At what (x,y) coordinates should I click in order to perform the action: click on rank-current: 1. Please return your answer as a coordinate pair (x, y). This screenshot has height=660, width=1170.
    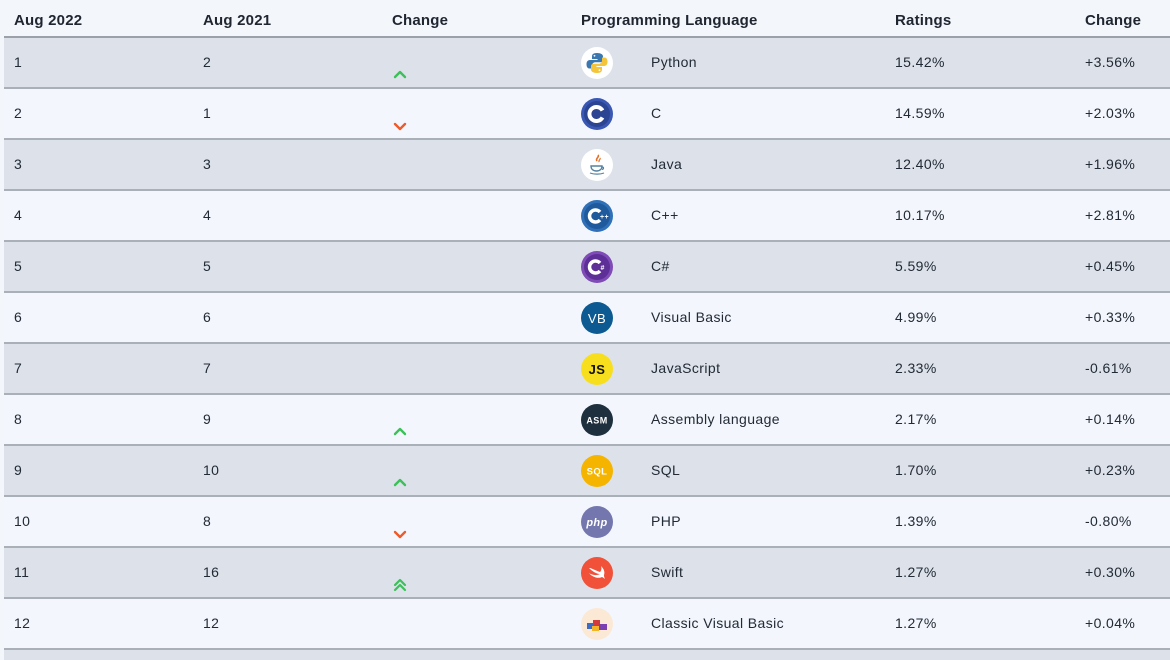
    Looking at the image, I should click on (18, 62).